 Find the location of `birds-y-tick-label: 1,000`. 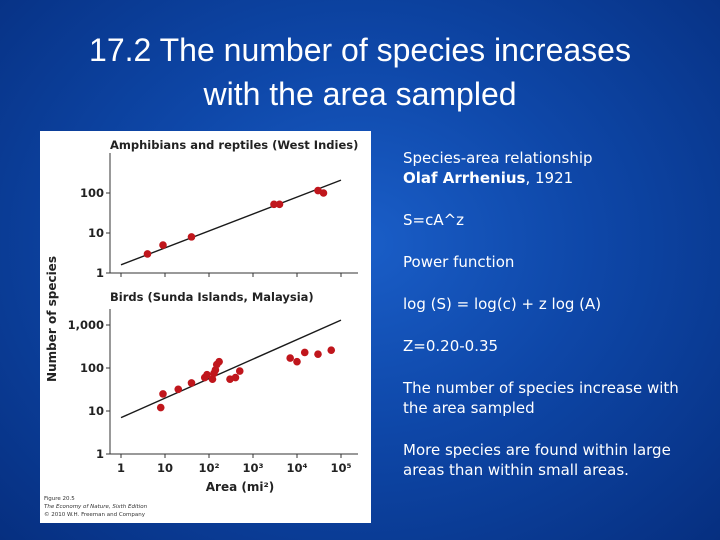

birds-y-tick-label: 1,000 is located at coordinates (86, 325).